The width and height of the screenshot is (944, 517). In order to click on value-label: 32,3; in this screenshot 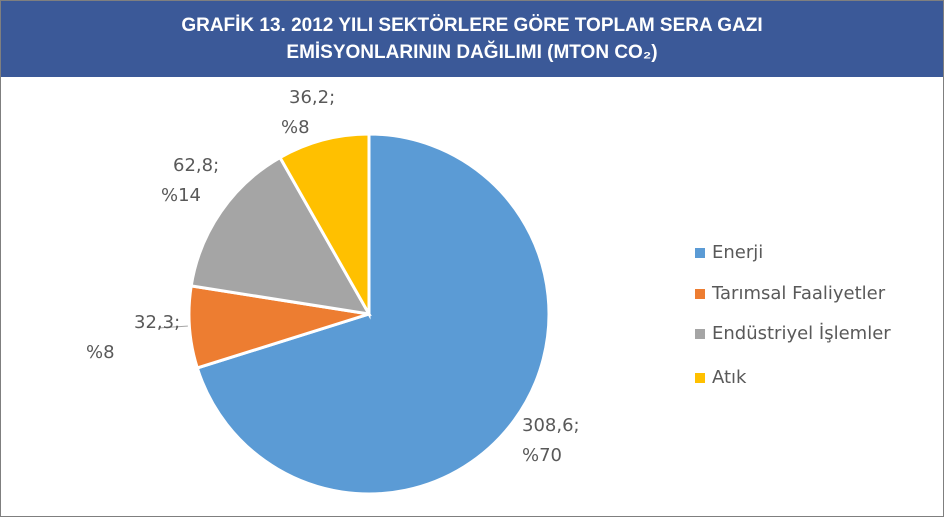, I will do `click(157, 322)`.